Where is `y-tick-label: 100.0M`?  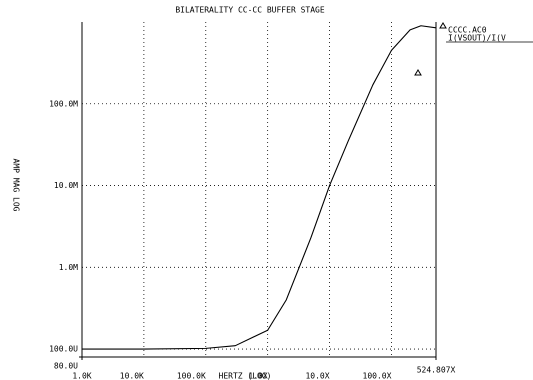
y-tick-label: 100.0M is located at coordinates (63, 103).